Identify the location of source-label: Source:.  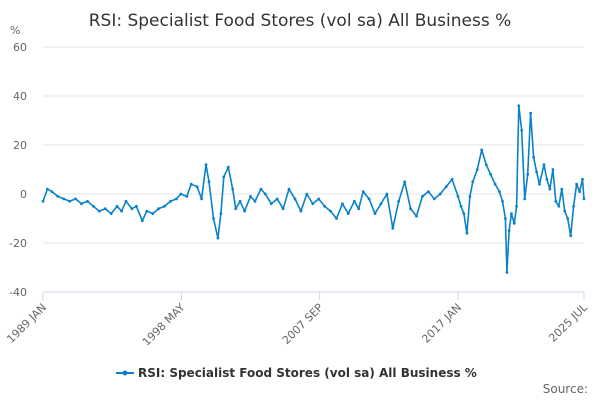
(565, 389).